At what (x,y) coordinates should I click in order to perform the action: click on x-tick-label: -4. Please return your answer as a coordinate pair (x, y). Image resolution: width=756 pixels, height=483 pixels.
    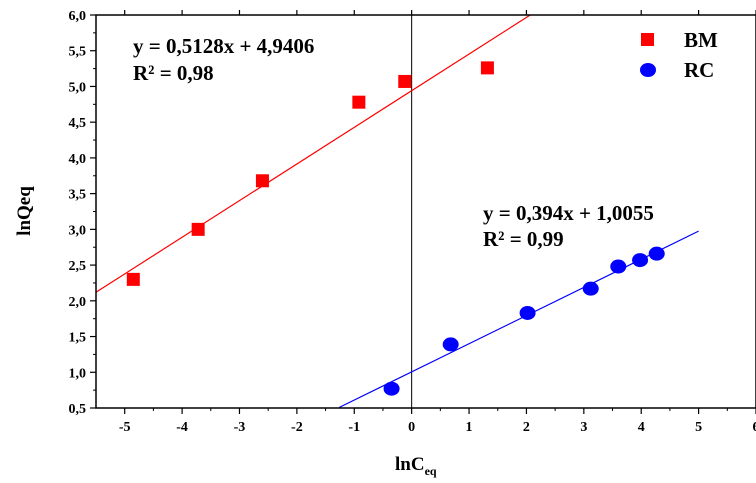
    Looking at the image, I should click on (182, 427).